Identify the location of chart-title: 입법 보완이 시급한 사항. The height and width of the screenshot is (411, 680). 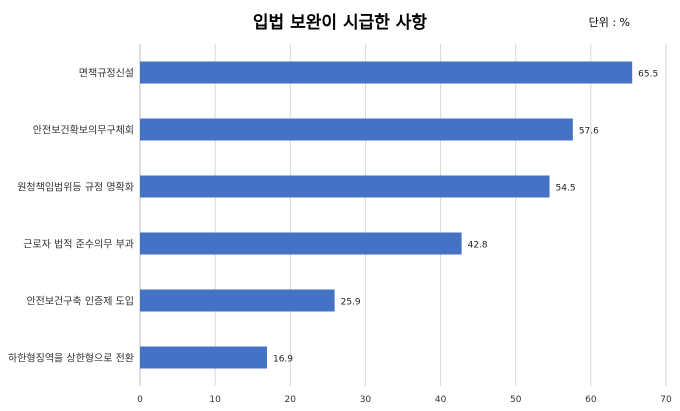
(340, 23).